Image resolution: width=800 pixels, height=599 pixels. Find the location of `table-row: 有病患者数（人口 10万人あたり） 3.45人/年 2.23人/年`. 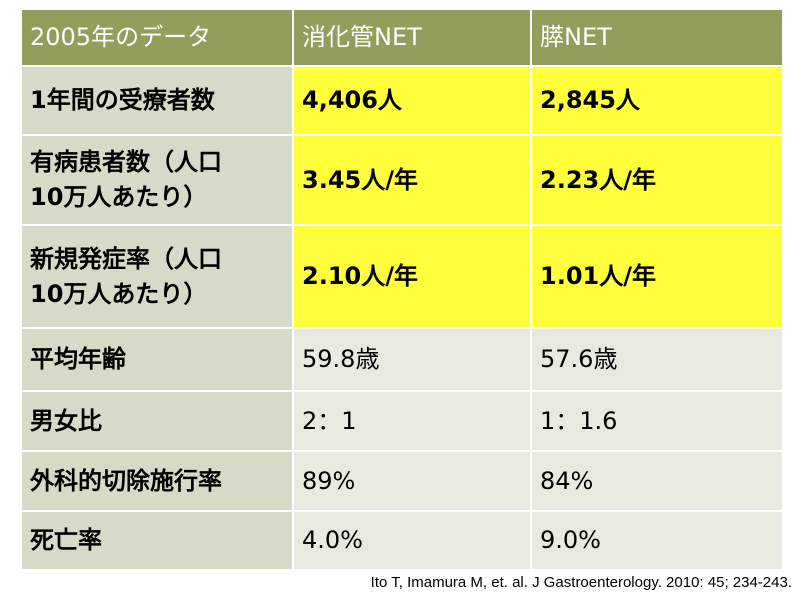

table-row: 有病患者数（人口 10万人あたり） 3.45人/年 2.23人/年 is located at coordinates (402, 180).